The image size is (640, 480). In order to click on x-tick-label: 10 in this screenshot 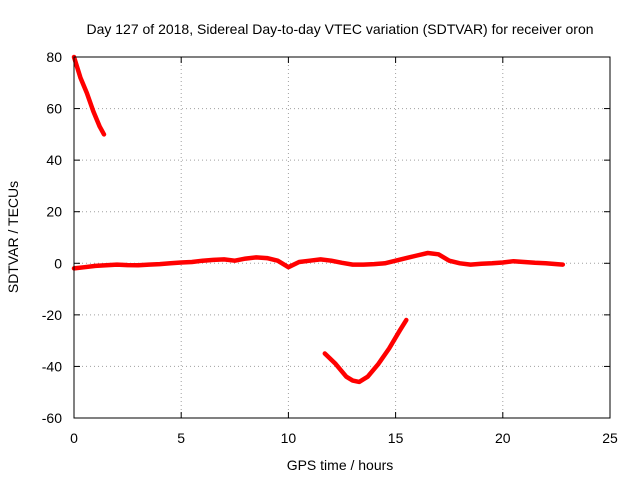, I will do `click(289, 438)`.